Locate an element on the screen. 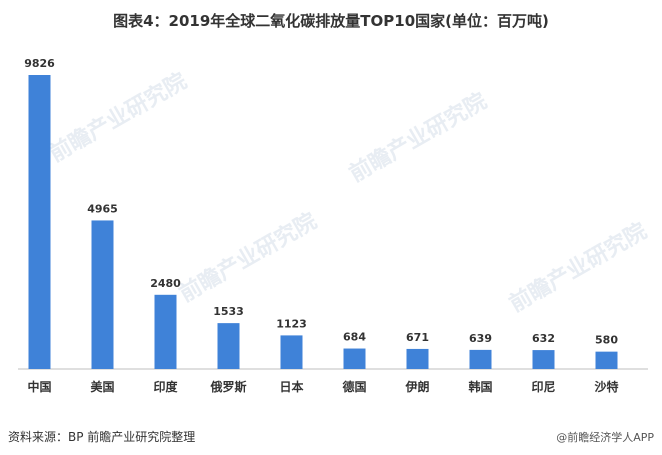  value-label-1: 4965 is located at coordinates (102, 208).